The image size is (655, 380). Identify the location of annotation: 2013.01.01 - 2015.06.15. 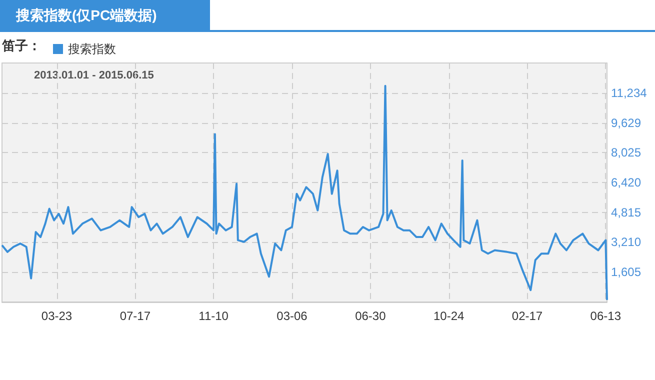
(94, 76).